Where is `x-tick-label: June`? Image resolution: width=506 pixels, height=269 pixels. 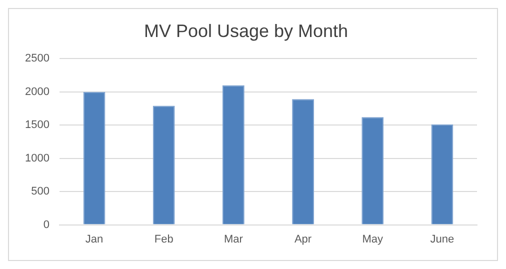 x-tick-label: June is located at coordinates (442, 239).